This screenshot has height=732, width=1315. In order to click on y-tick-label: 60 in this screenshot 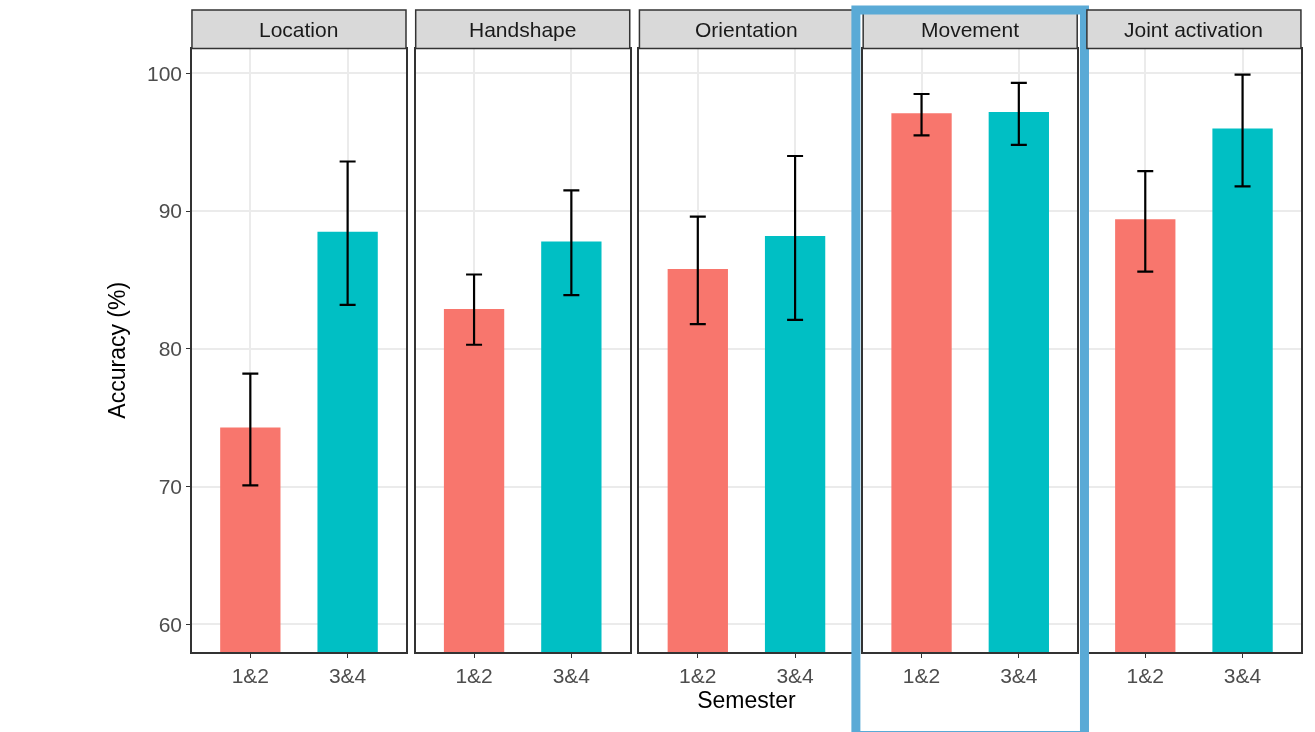, I will do `click(170, 624)`.